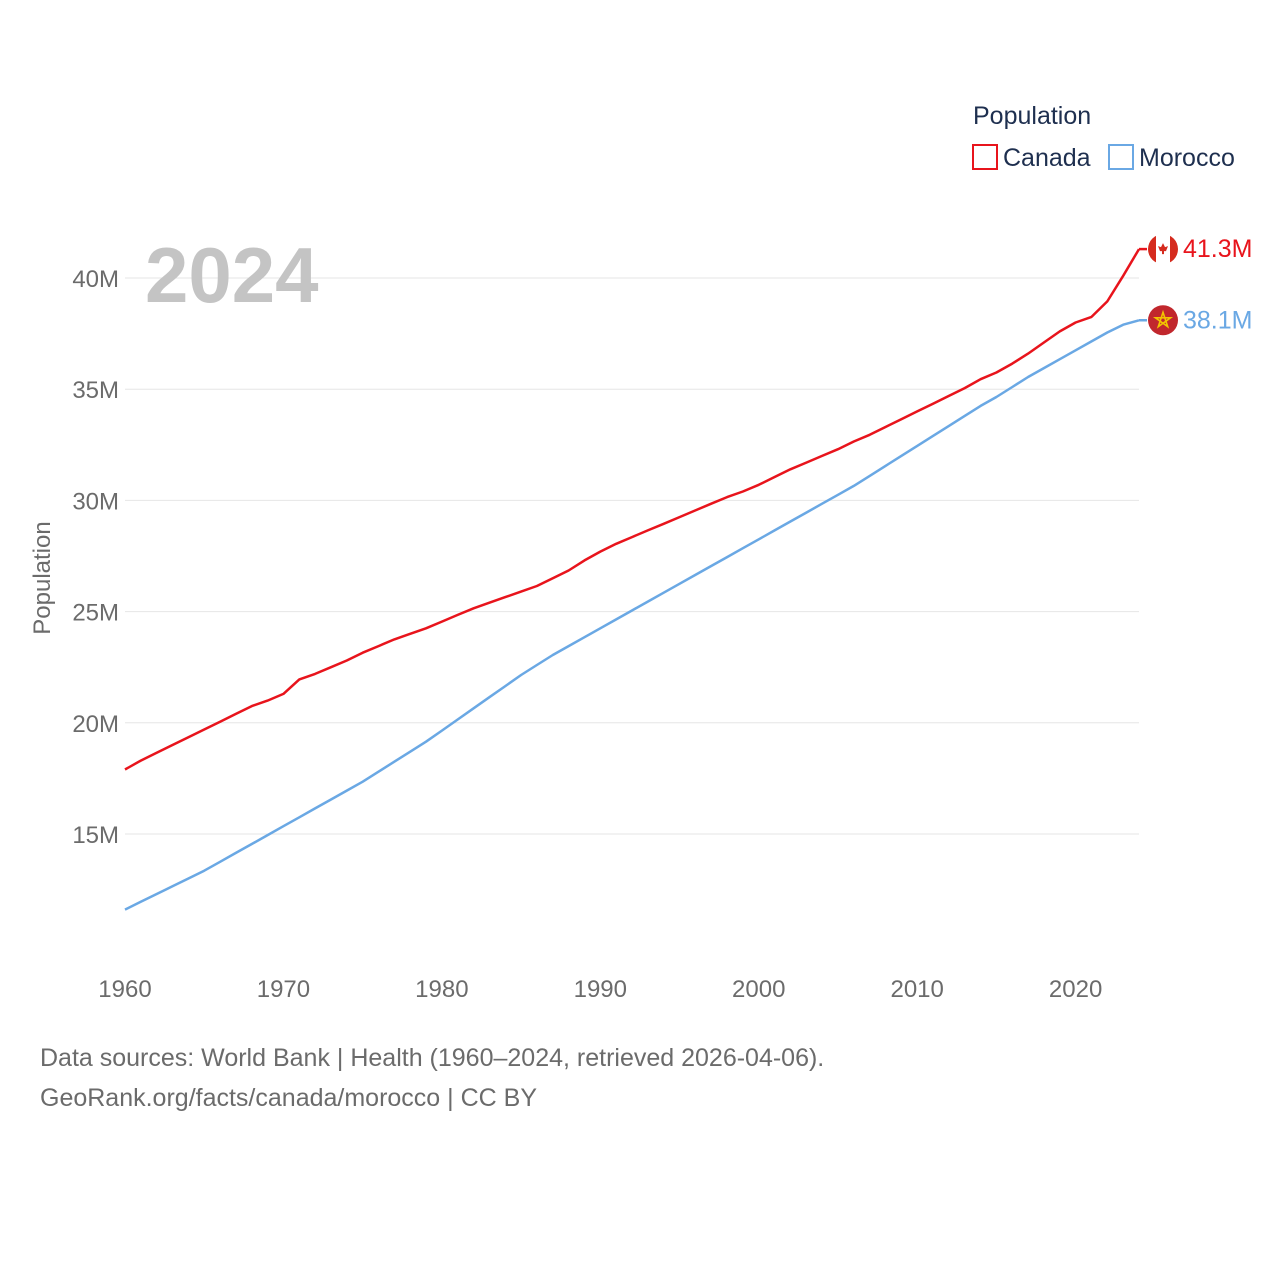 The height and width of the screenshot is (1280, 1280). I want to click on y-axis-ticks: 15M 20M 25M 30M 35M 40M, so click(95, 557).